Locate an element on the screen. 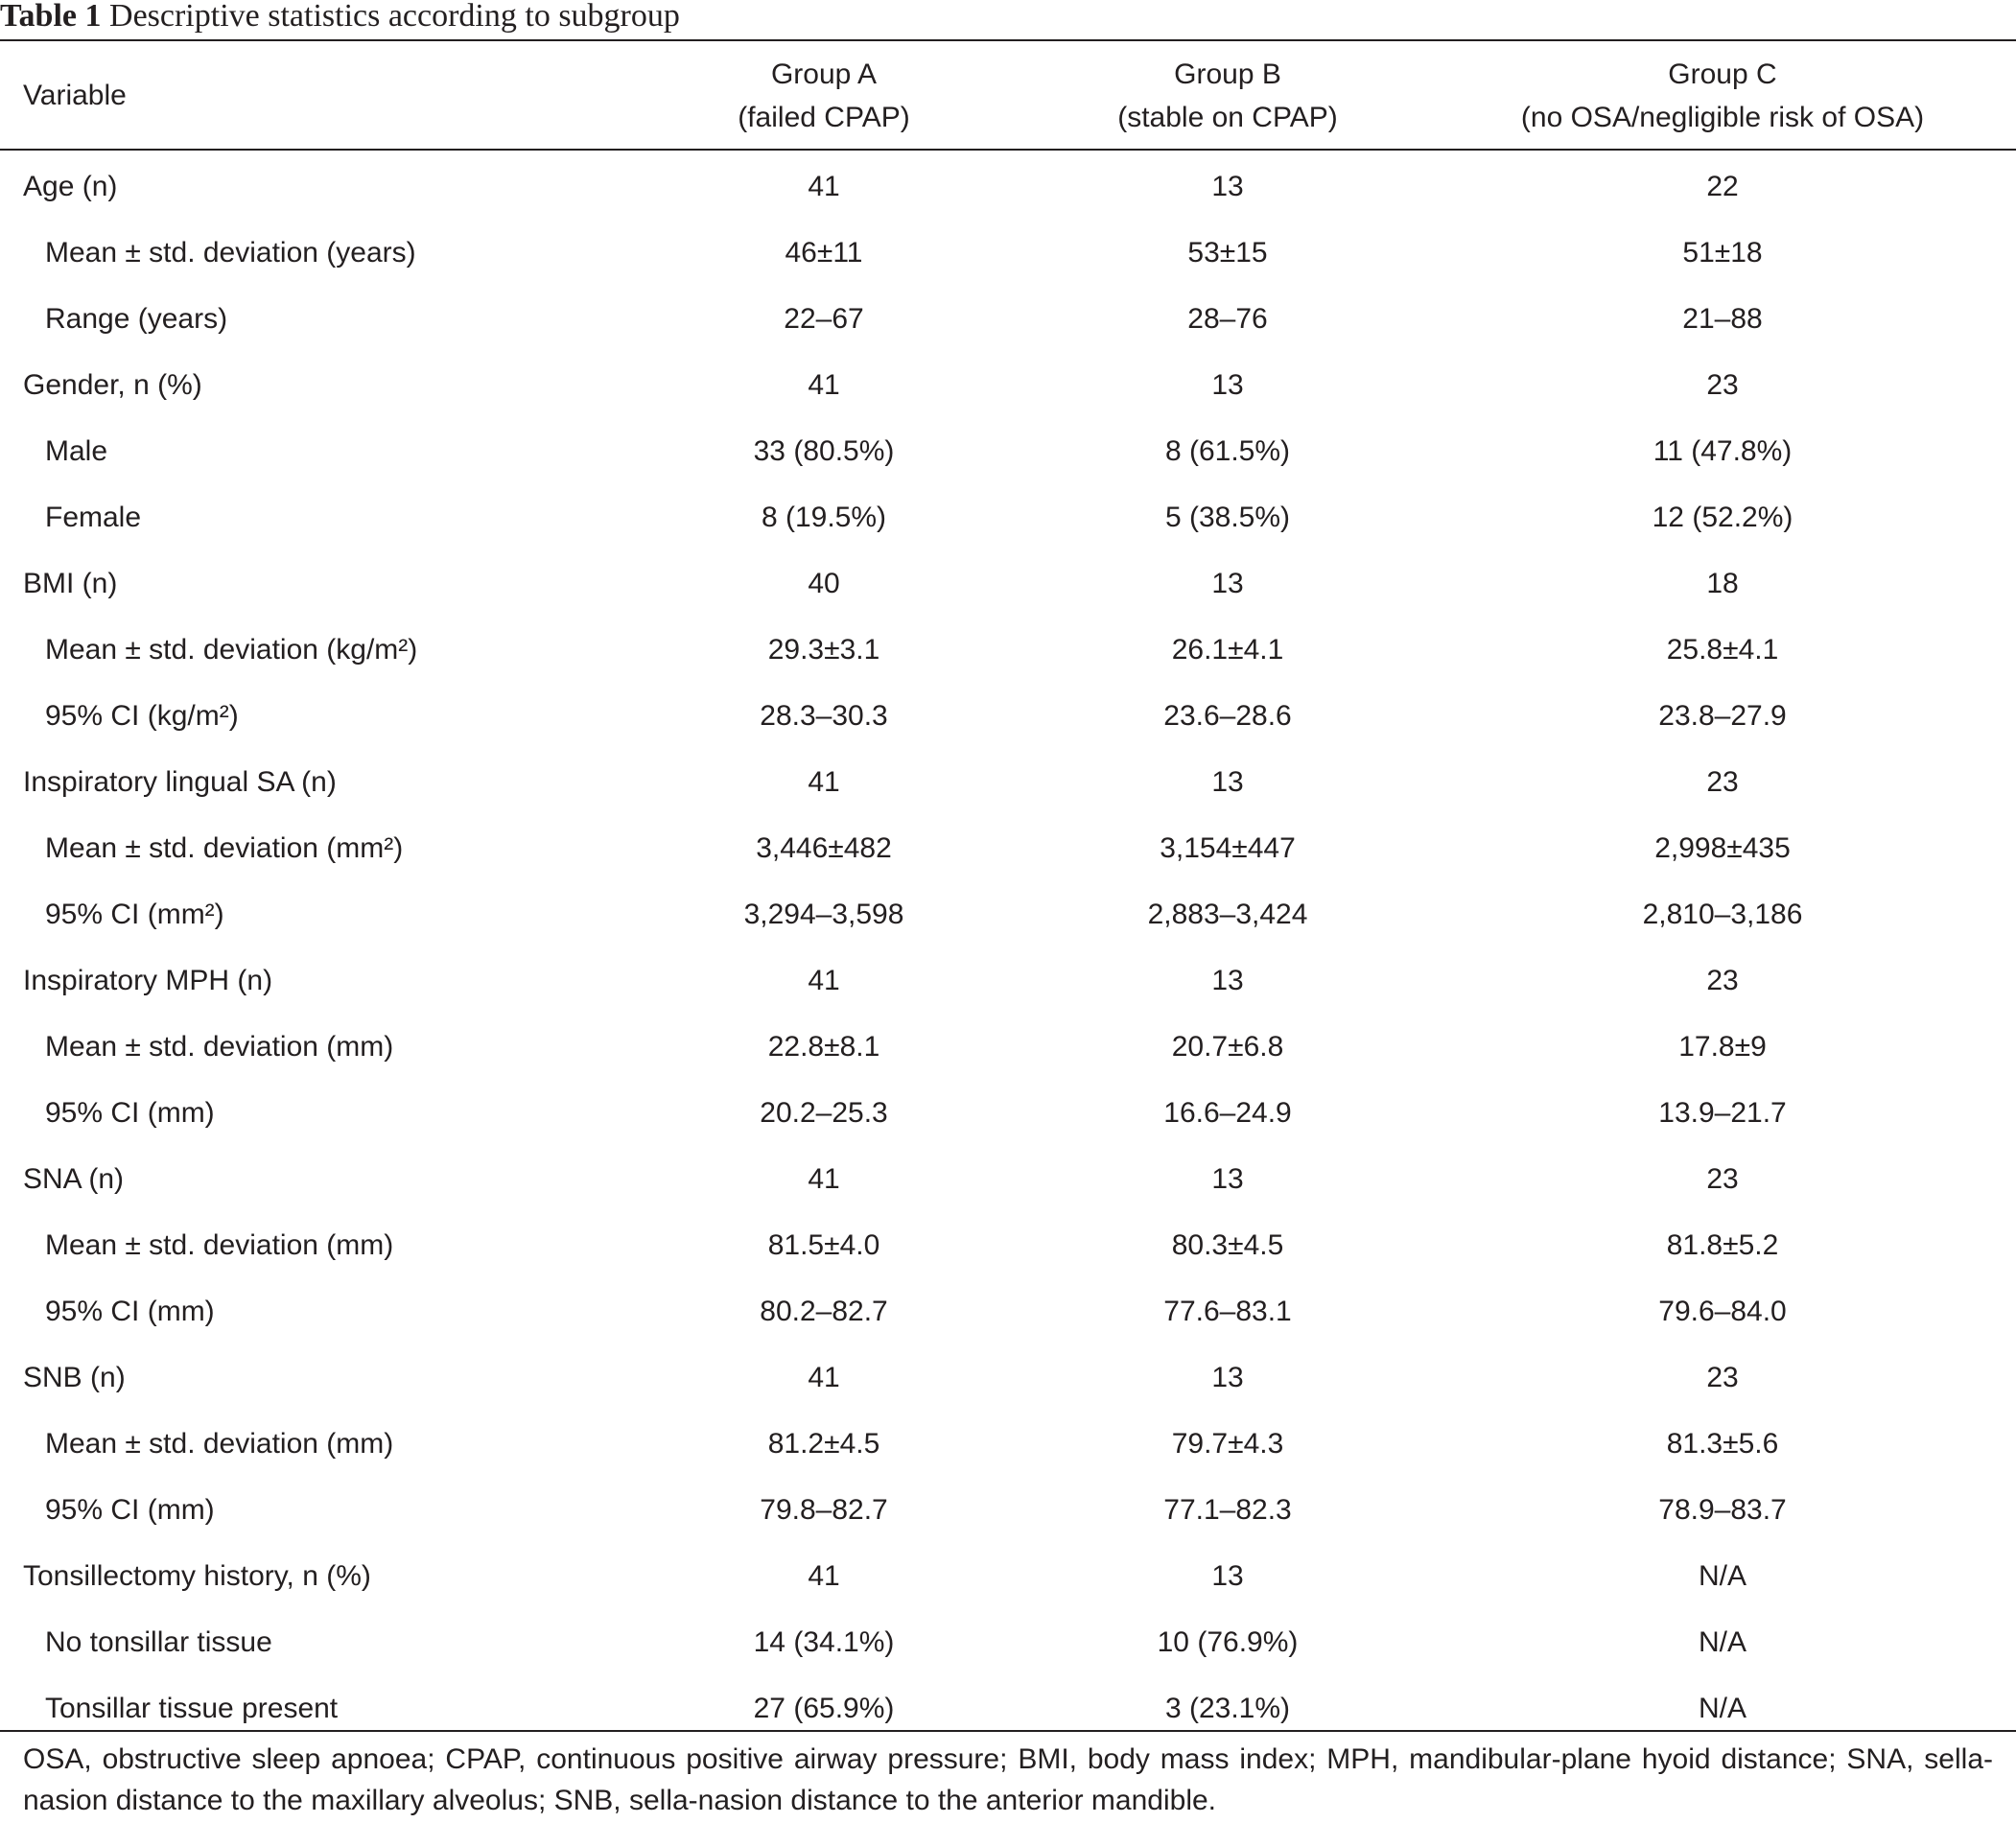 This screenshot has height=1823, width=2016. header-group-a: Group A (failed CPAP) is located at coordinates (824, 95).